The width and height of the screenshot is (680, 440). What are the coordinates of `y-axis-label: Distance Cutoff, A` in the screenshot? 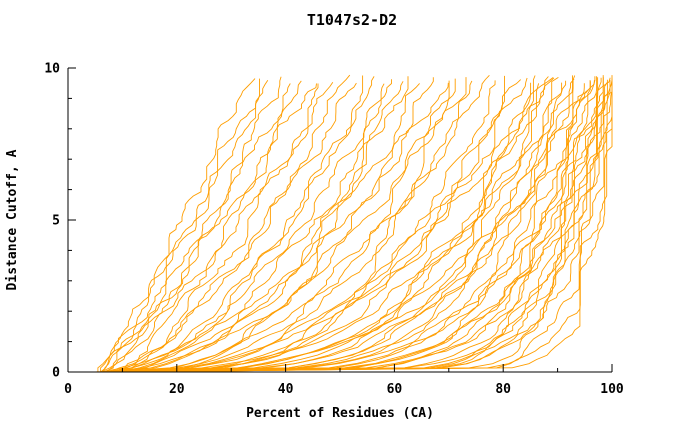 It's located at (12, 219).